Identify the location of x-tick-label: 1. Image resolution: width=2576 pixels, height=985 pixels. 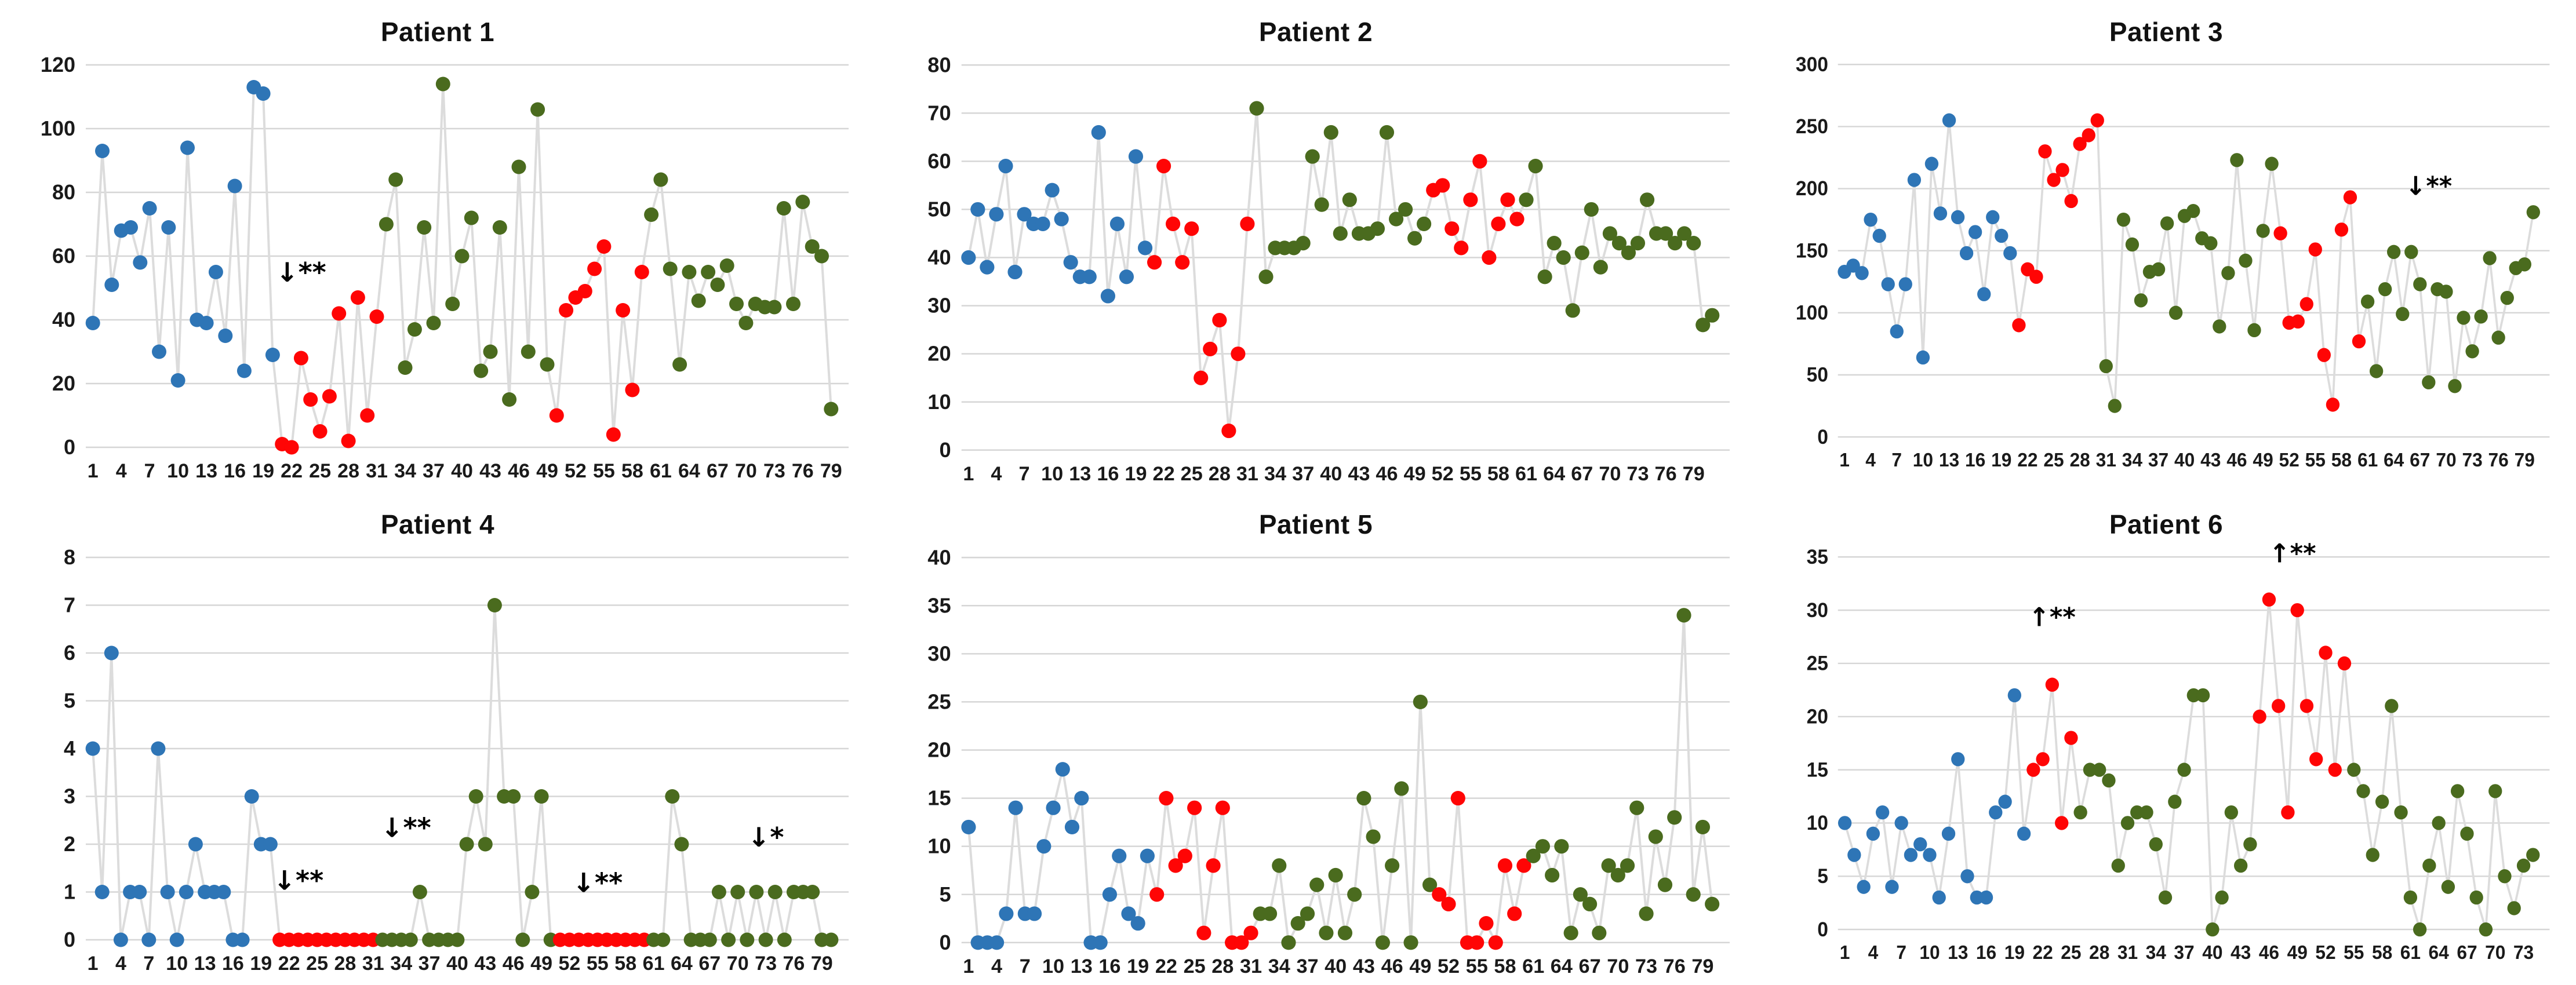
(968, 966).